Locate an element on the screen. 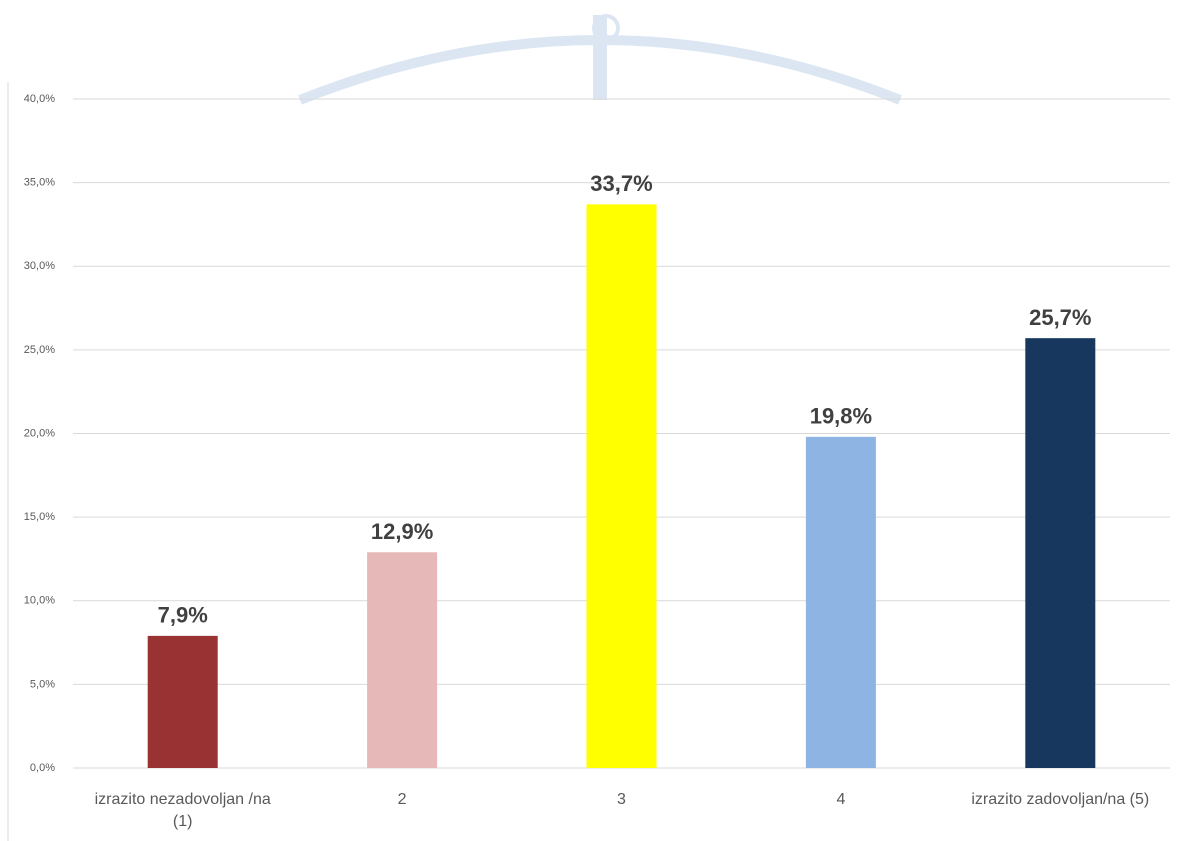 This screenshot has width=1179, height=841. y-tick-label: 20,0% is located at coordinates (39, 433).